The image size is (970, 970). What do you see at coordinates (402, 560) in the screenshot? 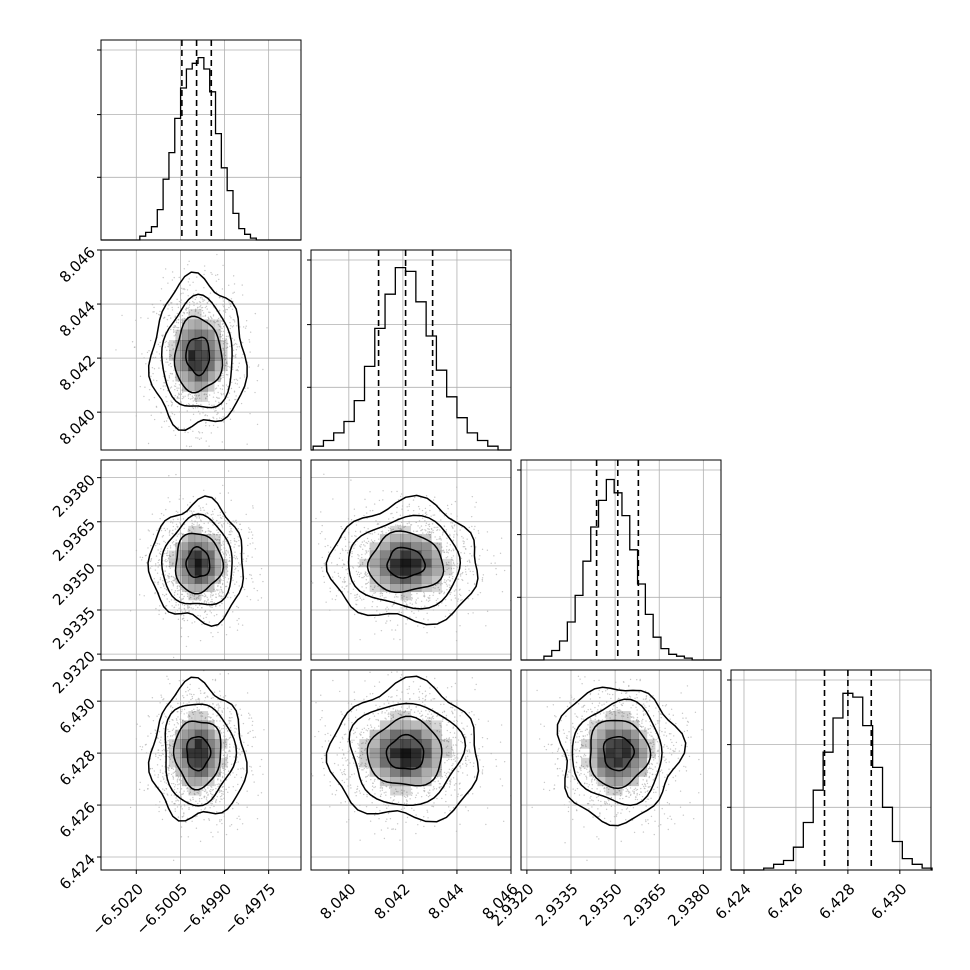
I see `contour-line` at bounding box center [402, 560].